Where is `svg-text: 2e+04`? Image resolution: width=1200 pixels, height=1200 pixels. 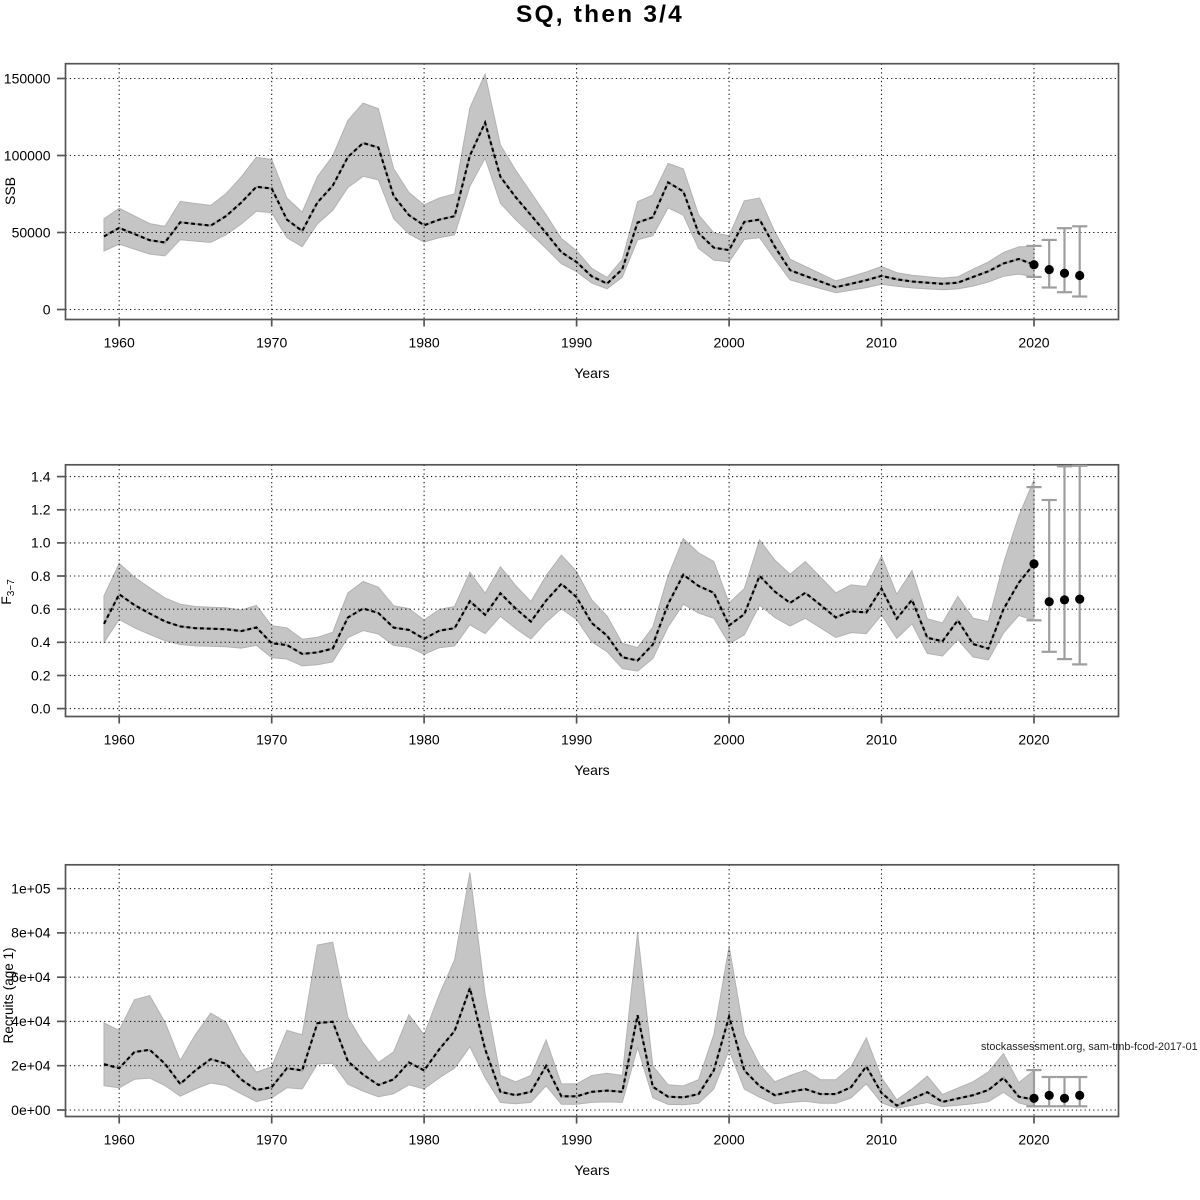
svg-text: 2e+04 is located at coordinates (31, 1066).